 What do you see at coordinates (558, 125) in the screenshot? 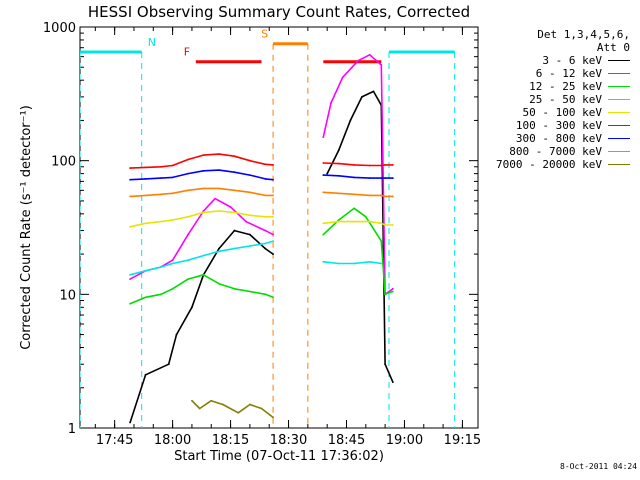
I see `legend-label: 100 - 300 keV` at bounding box center [558, 125].